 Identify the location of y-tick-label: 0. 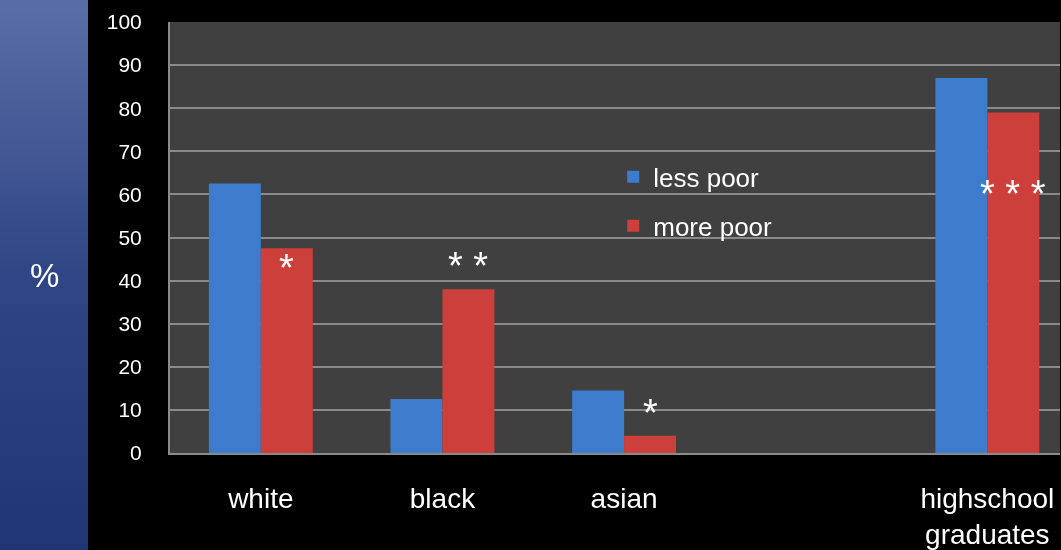
(136, 453).